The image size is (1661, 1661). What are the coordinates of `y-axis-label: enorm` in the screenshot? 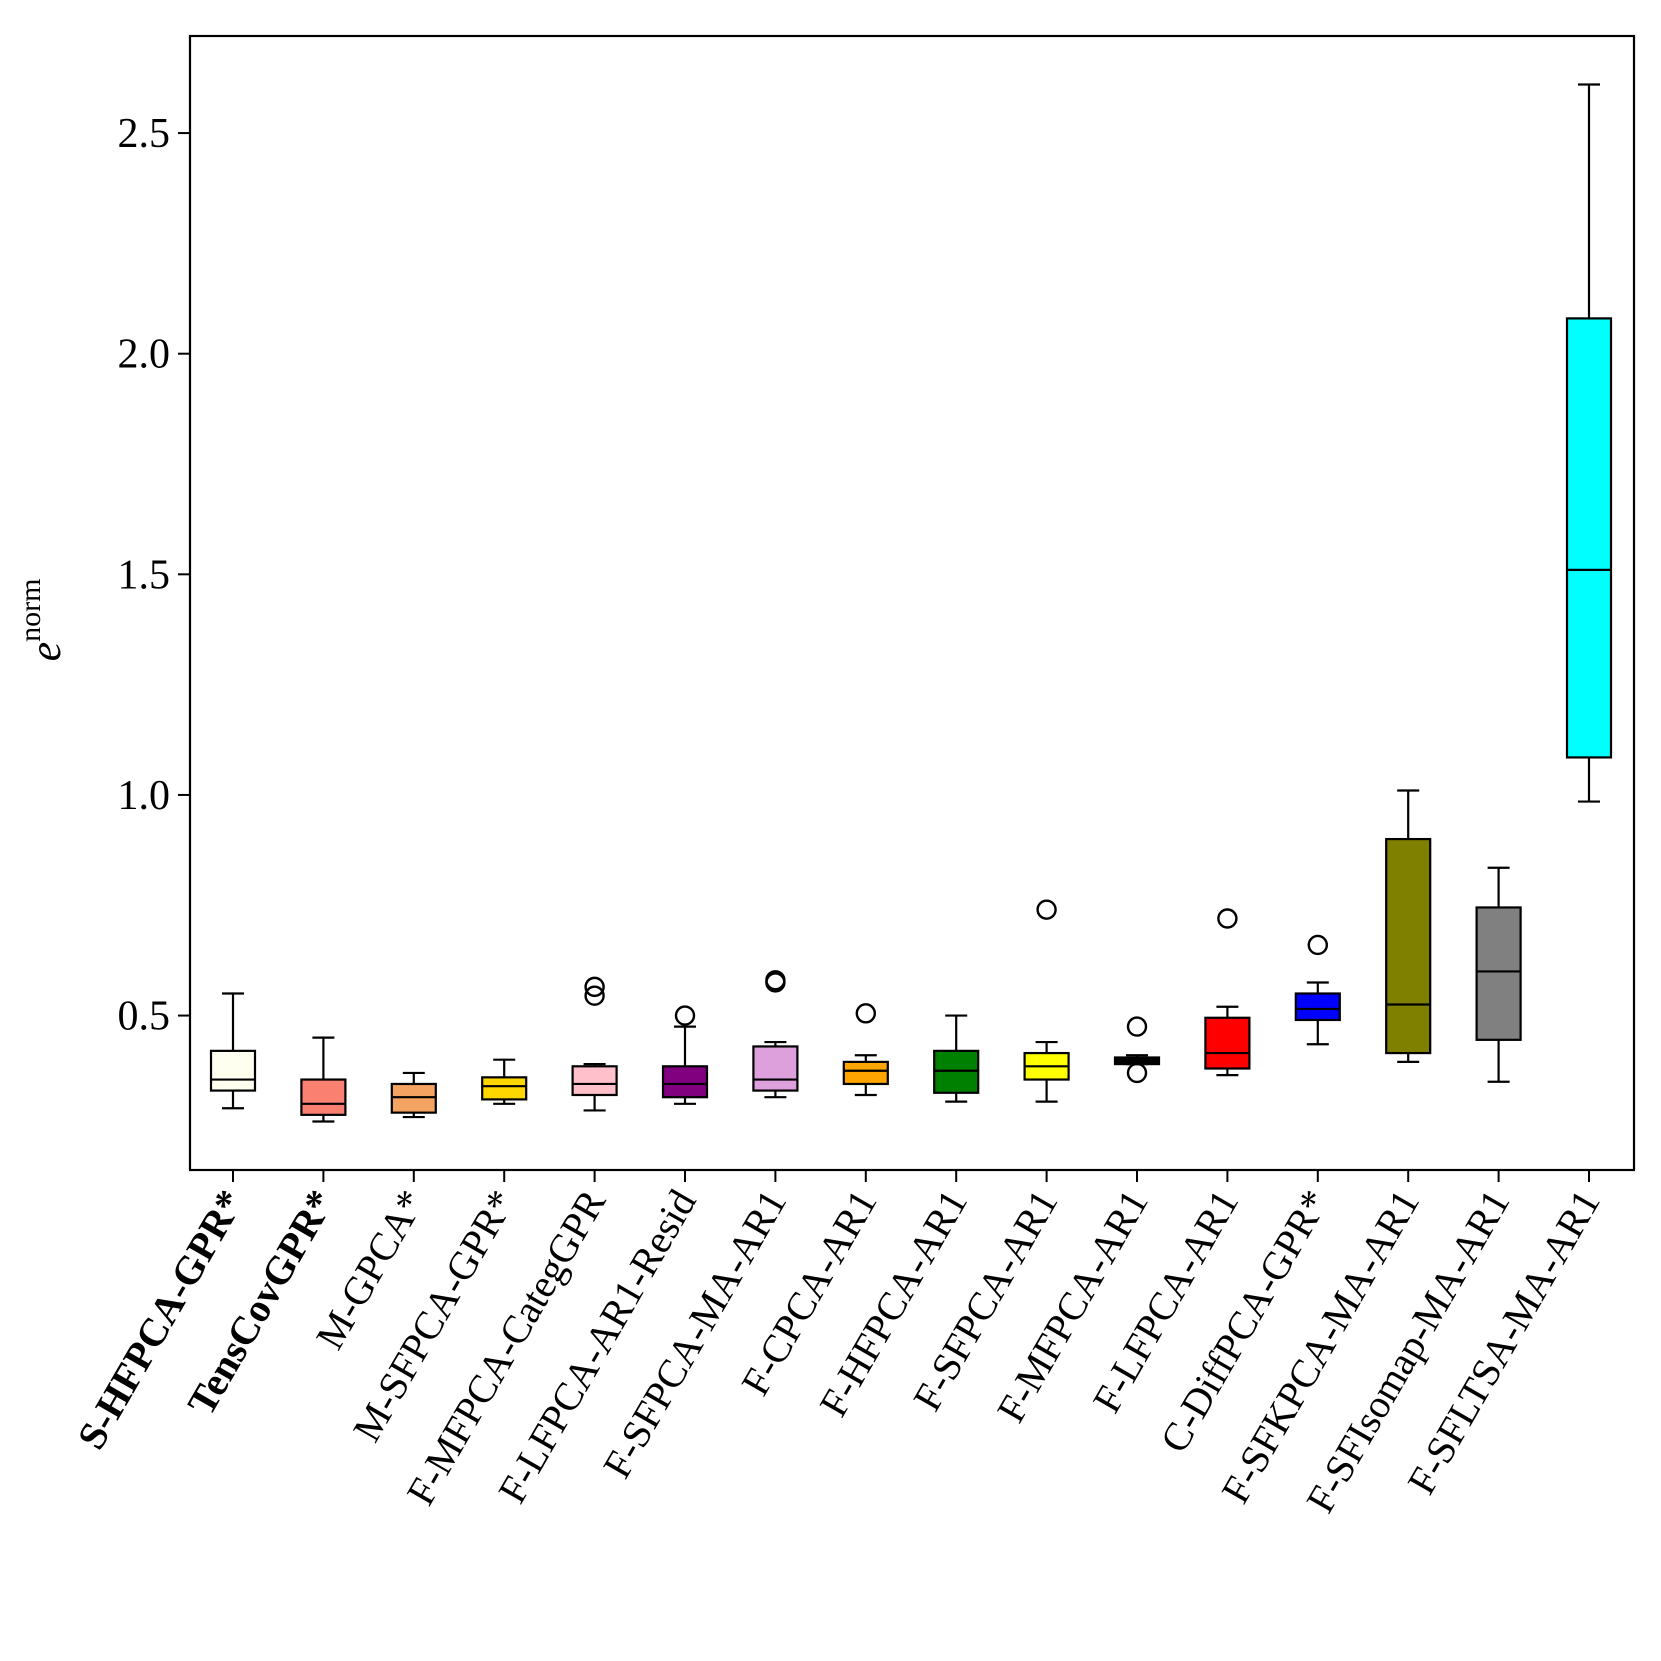 It's located at (42, 620).